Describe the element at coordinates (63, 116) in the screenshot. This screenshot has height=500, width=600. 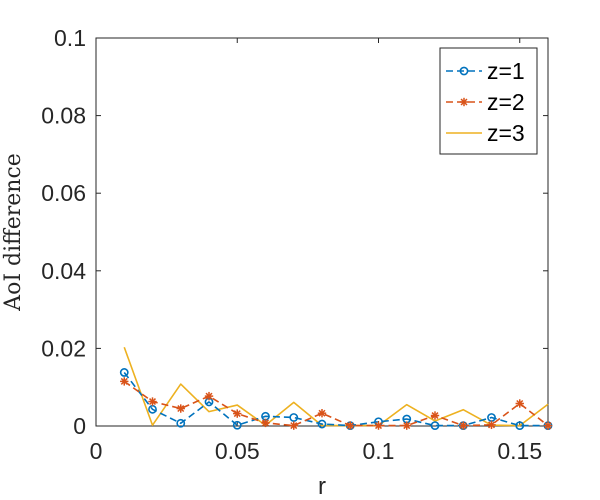
I see `y-tick-label: 0.08` at that location.